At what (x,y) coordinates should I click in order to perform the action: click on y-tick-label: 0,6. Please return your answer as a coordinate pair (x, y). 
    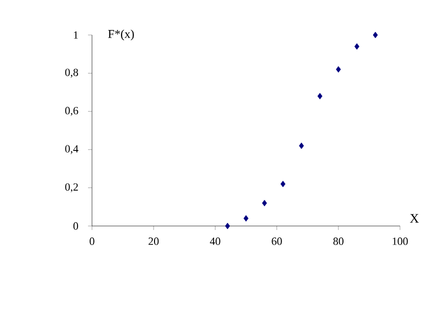
    Looking at the image, I should click on (71, 111).